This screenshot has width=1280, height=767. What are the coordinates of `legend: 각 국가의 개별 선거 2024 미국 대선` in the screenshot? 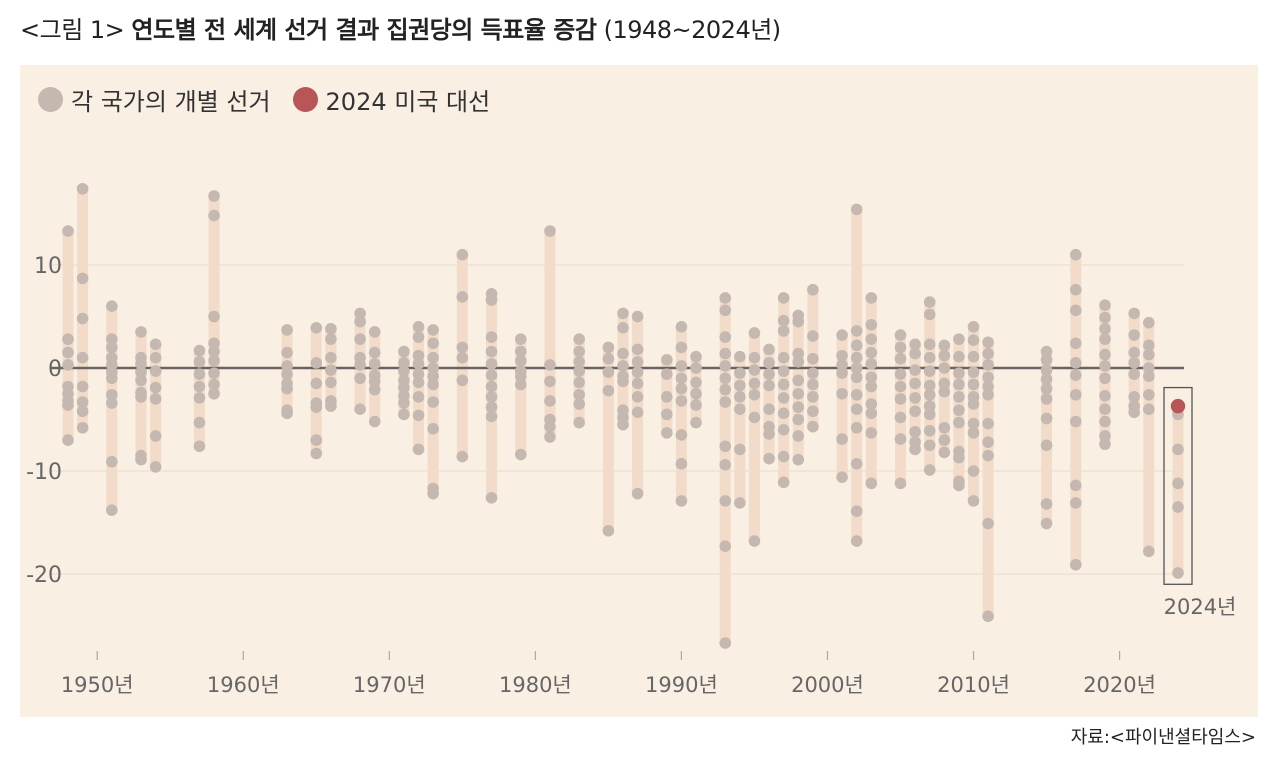 It's located at (275, 99).